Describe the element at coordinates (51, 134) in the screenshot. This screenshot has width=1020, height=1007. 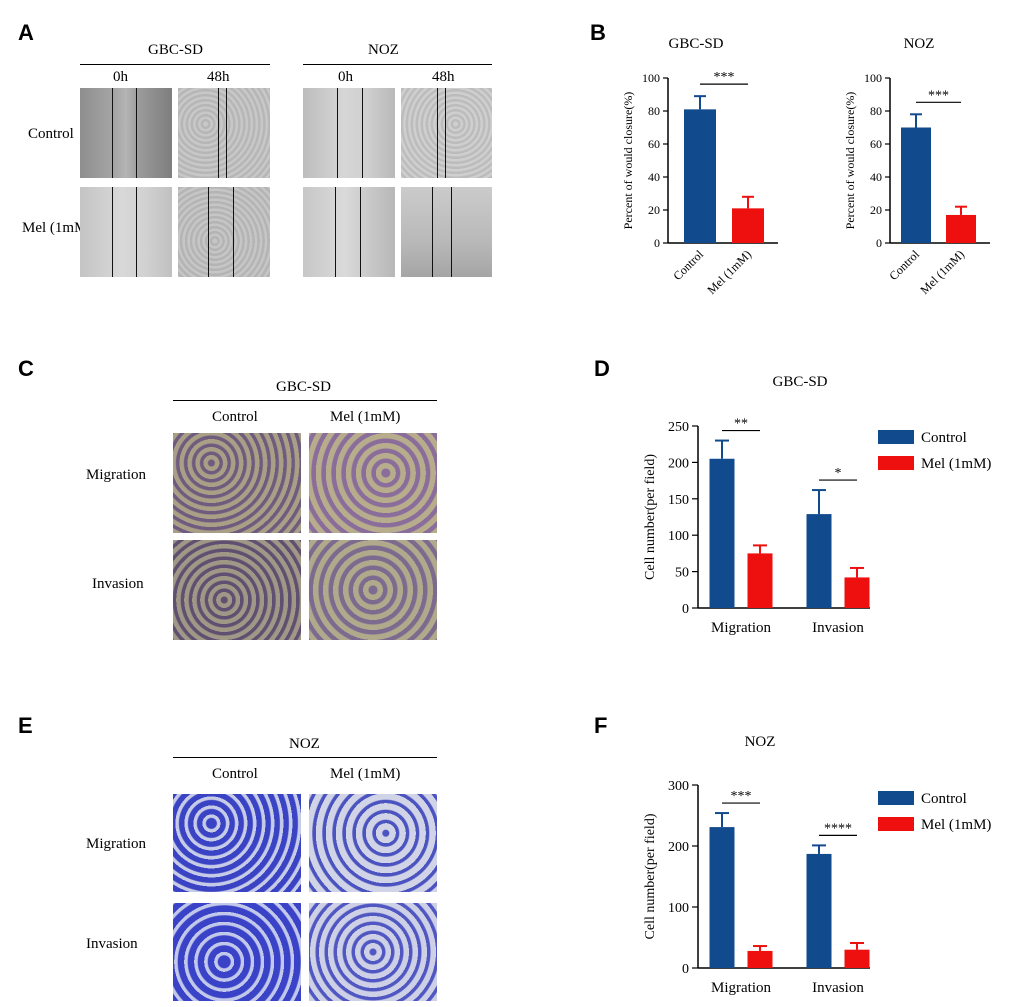
I see `row-label-control: Control` at that location.